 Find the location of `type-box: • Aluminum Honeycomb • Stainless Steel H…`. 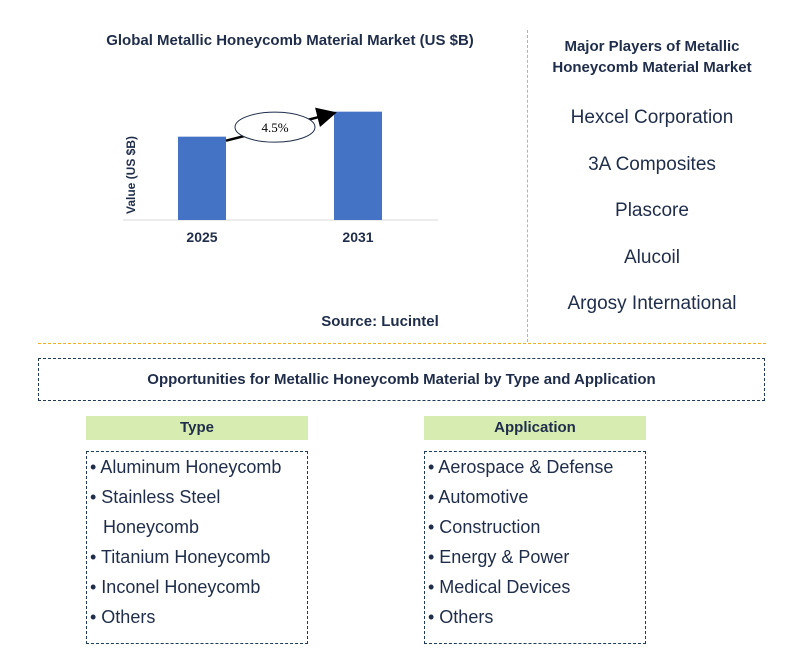

type-box: • Aluminum Honeycomb • Stainless Steel H… is located at coordinates (197, 547).